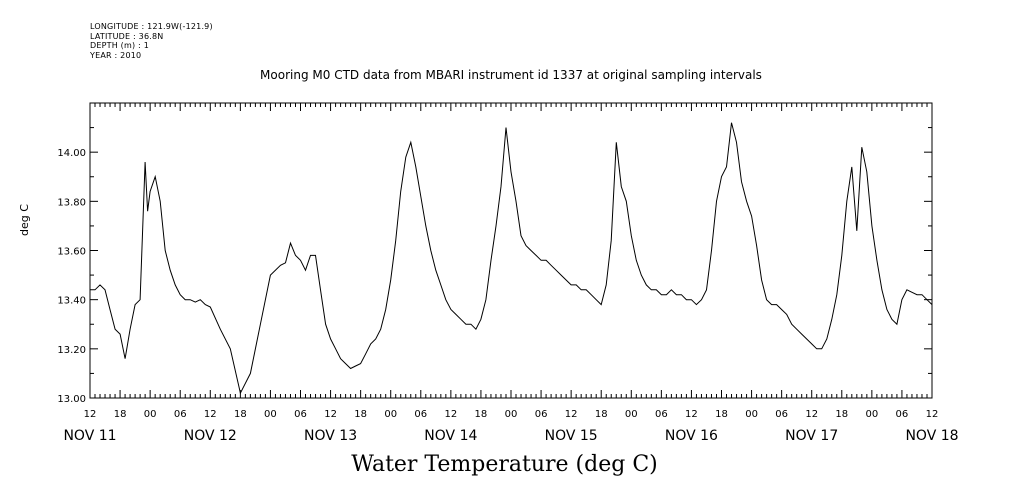 The width and height of the screenshot is (1009, 504). Describe the element at coordinates (504, 464) in the screenshot. I see `x-axis-title: Water Temperature (deg C)` at that location.